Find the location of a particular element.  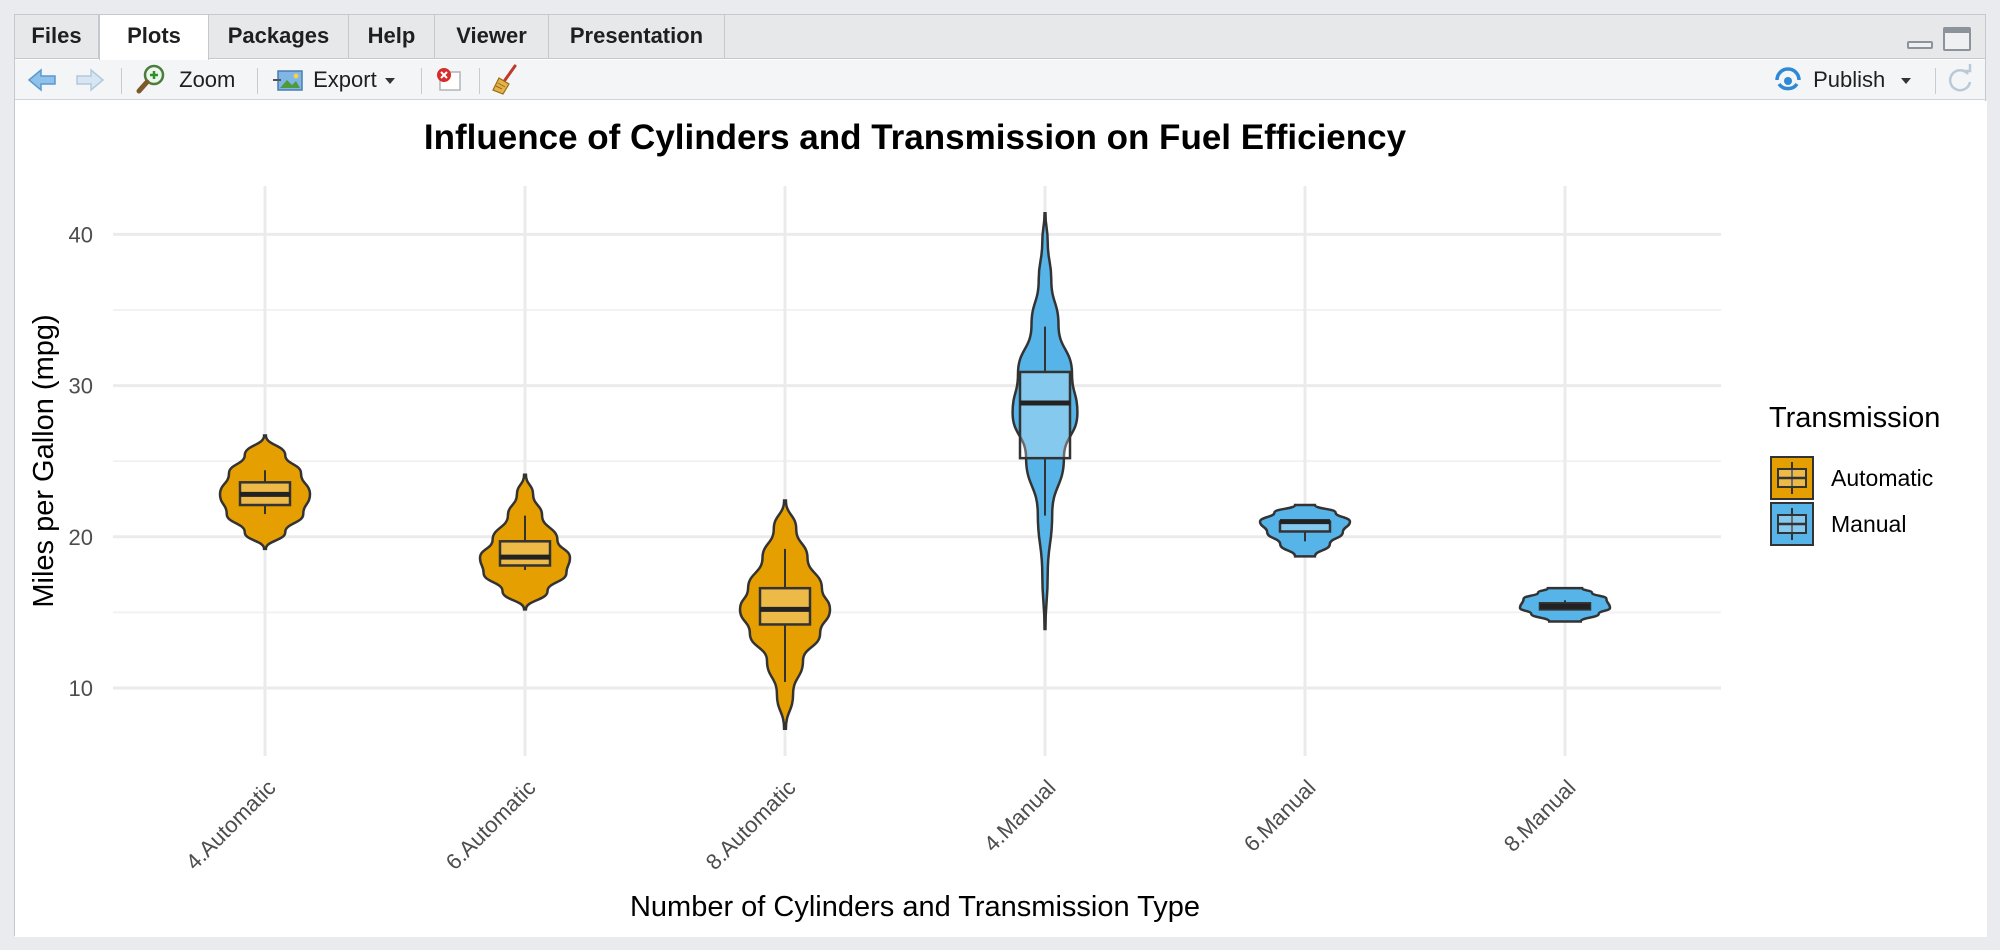

clear-all-plots-button is located at coordinates (509, 80).